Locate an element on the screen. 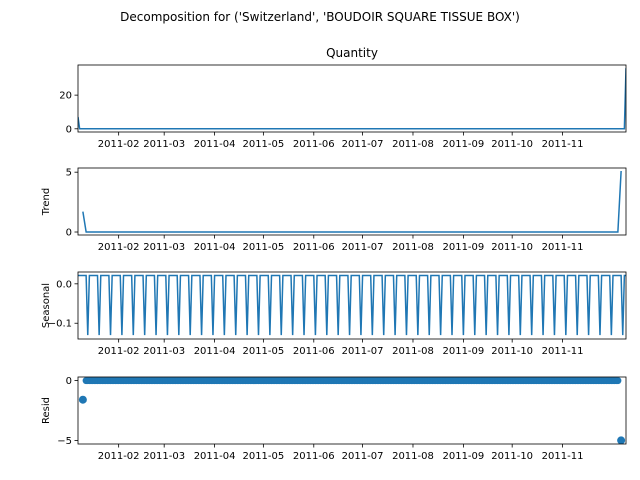 Image resolution: width=640 pixels, height=480 pixels. y-tick-label: −0.1 is located at coordinates (60, 324).